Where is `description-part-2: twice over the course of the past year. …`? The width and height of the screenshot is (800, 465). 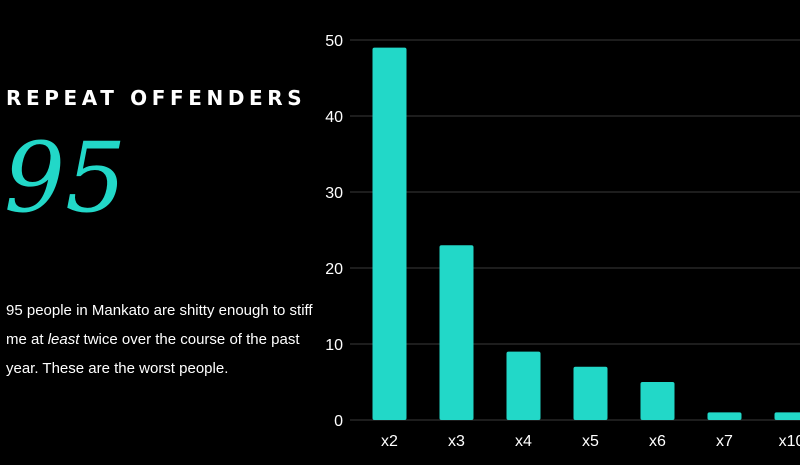
description-part-2: twice over the course of the past year. … is located at coordinates (153, 354).